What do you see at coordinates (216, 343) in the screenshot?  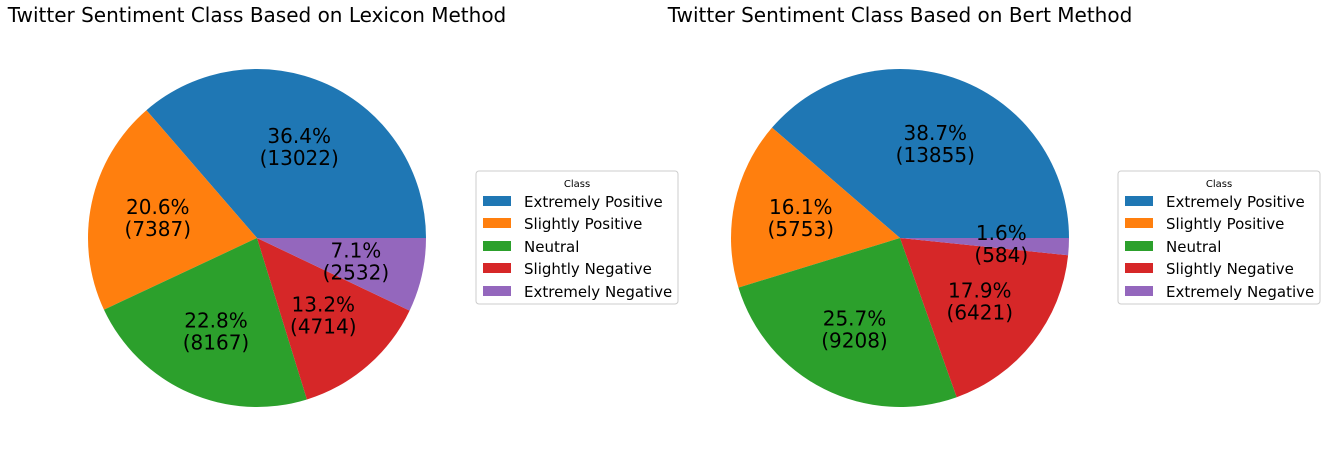 I see `slice-count-label: (8167)` at bounding box center [216, 343].